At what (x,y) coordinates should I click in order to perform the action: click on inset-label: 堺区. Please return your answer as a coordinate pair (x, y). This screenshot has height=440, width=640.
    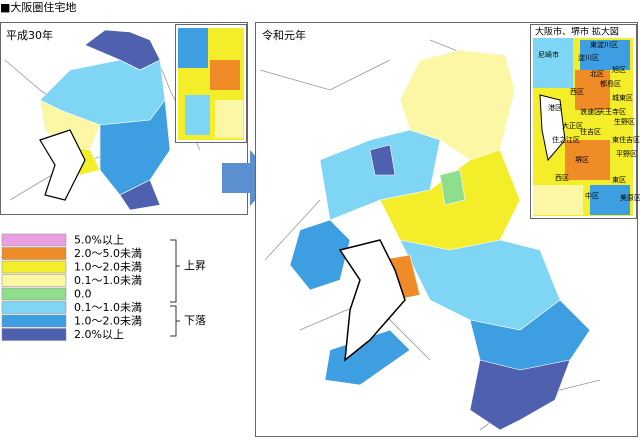
    Looking at the image, I should click on (582, 159).